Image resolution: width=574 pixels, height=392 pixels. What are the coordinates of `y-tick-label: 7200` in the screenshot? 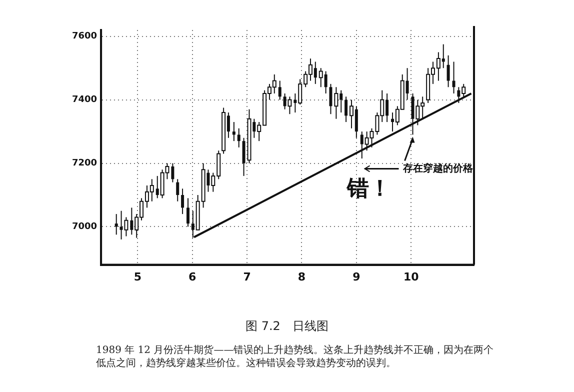 It's located at (85, 163).